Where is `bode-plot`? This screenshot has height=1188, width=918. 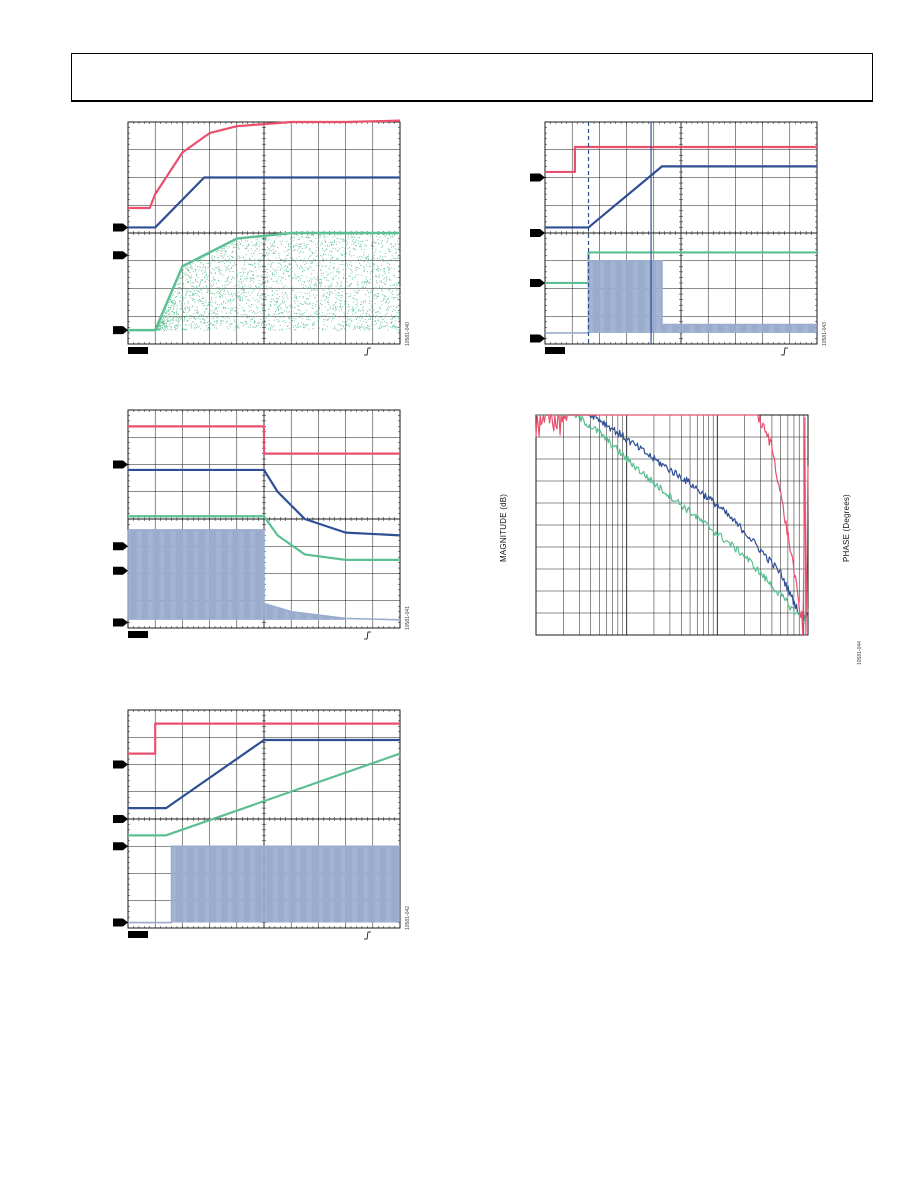
bode-plot is located at coordinates (672, 525).